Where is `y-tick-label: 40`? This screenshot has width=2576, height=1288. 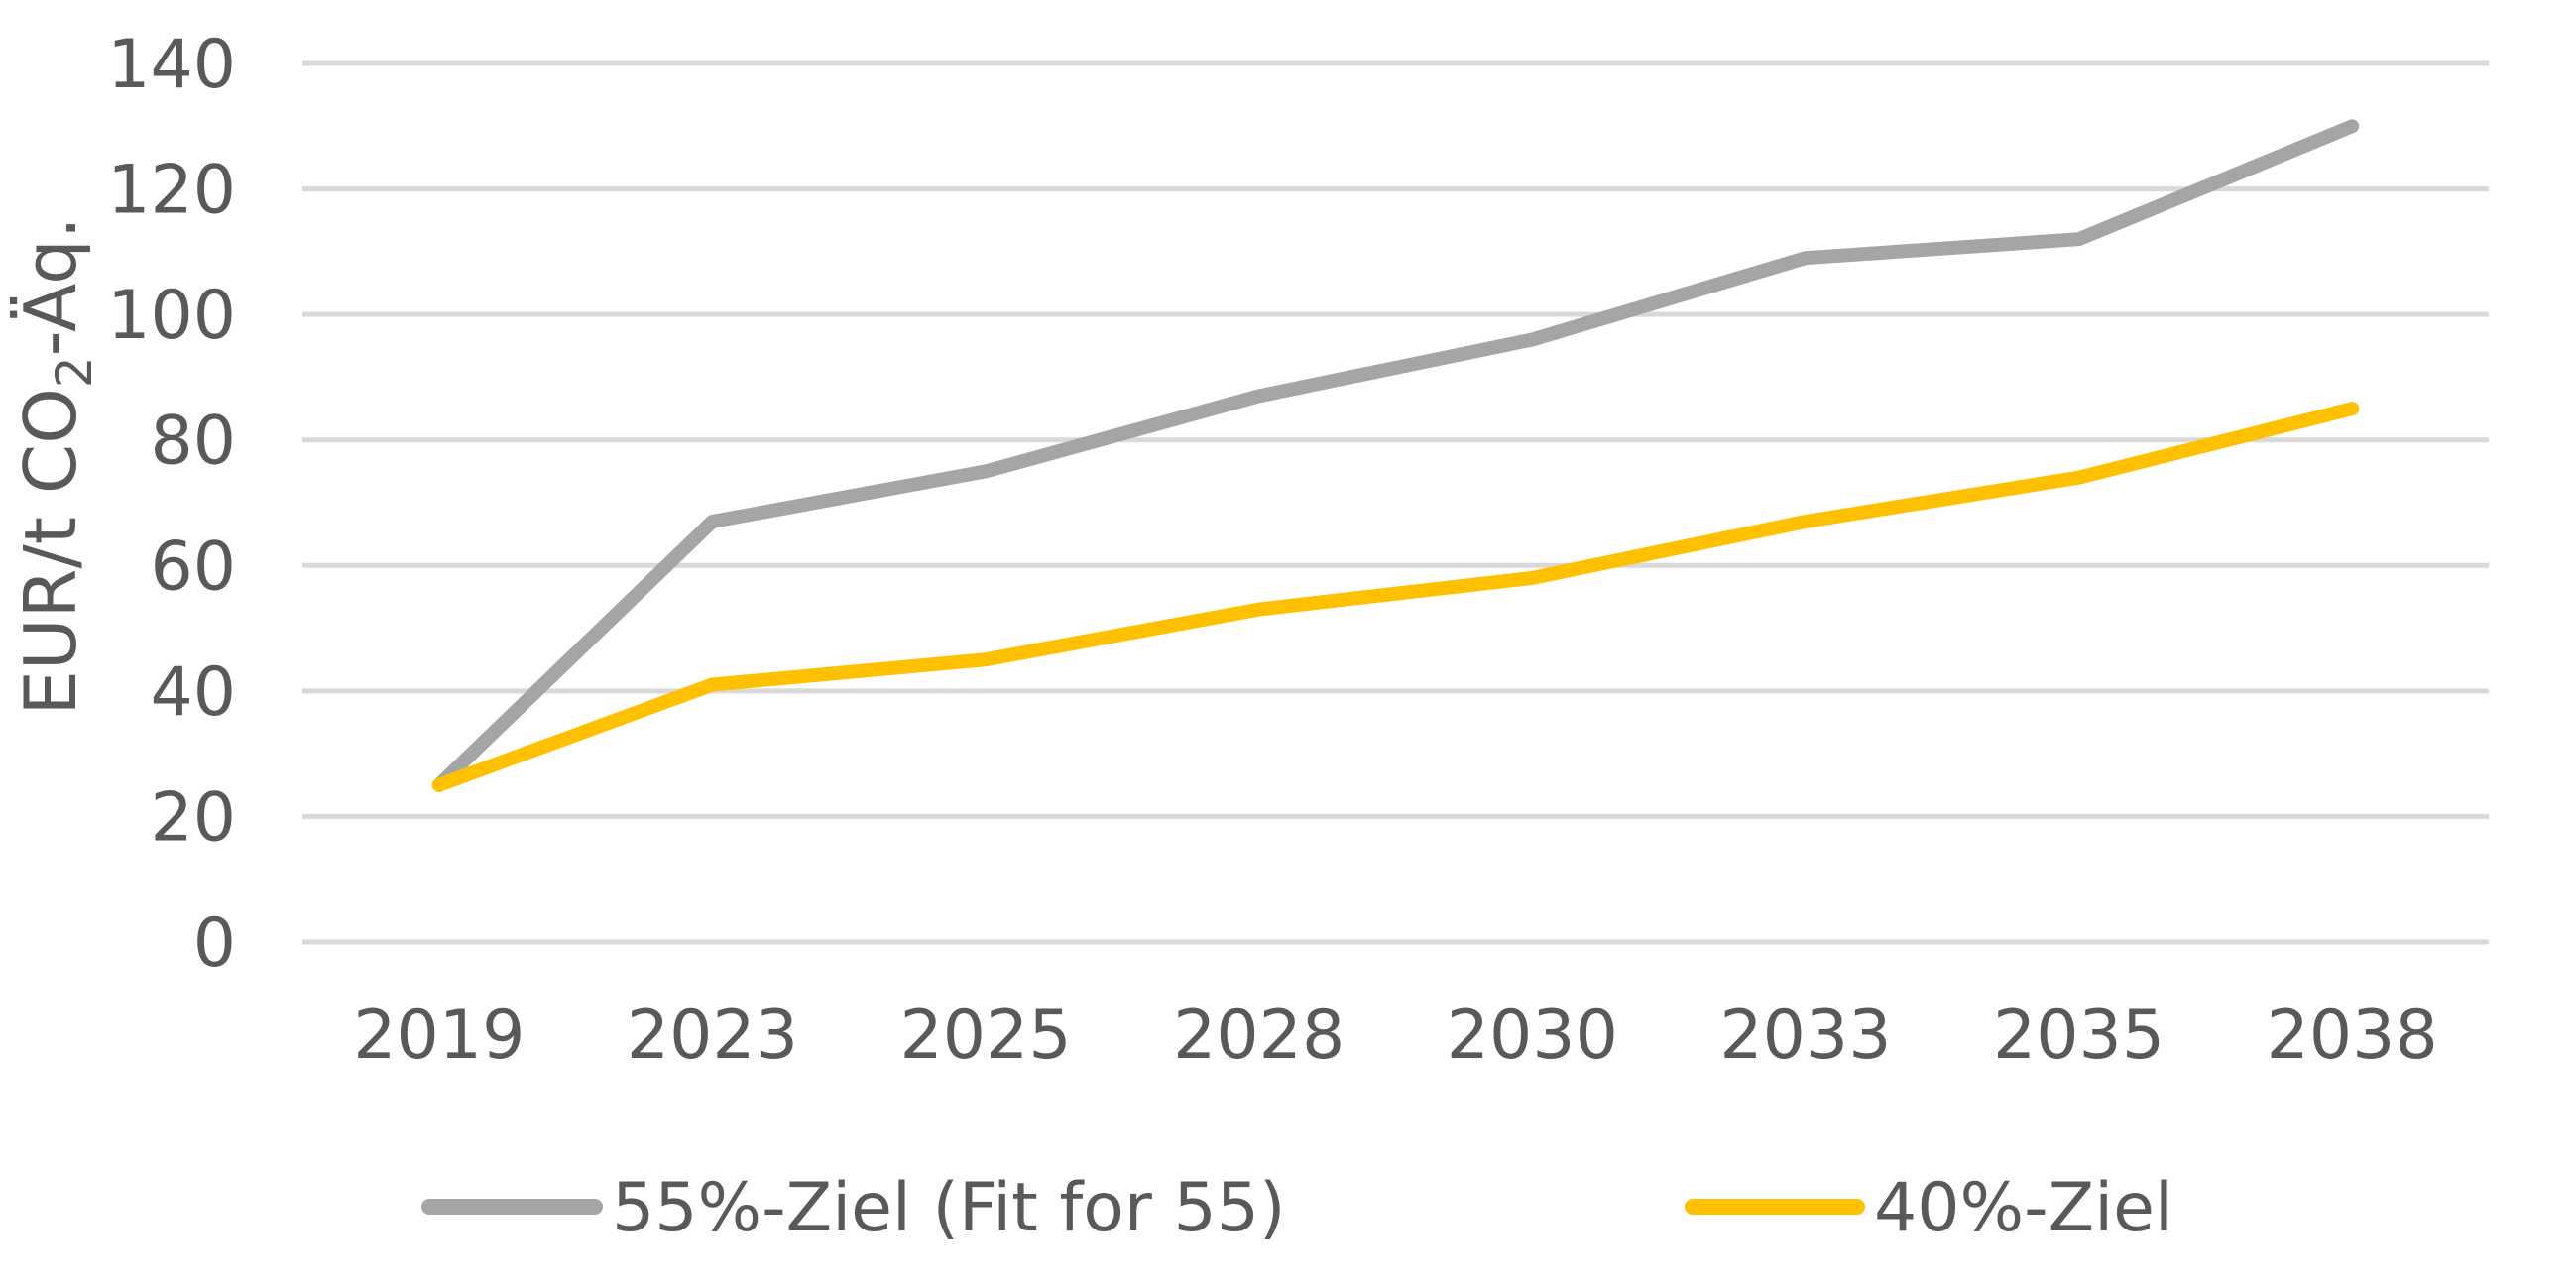 y-tick-label: 40 is located at coordinates (193, 693).